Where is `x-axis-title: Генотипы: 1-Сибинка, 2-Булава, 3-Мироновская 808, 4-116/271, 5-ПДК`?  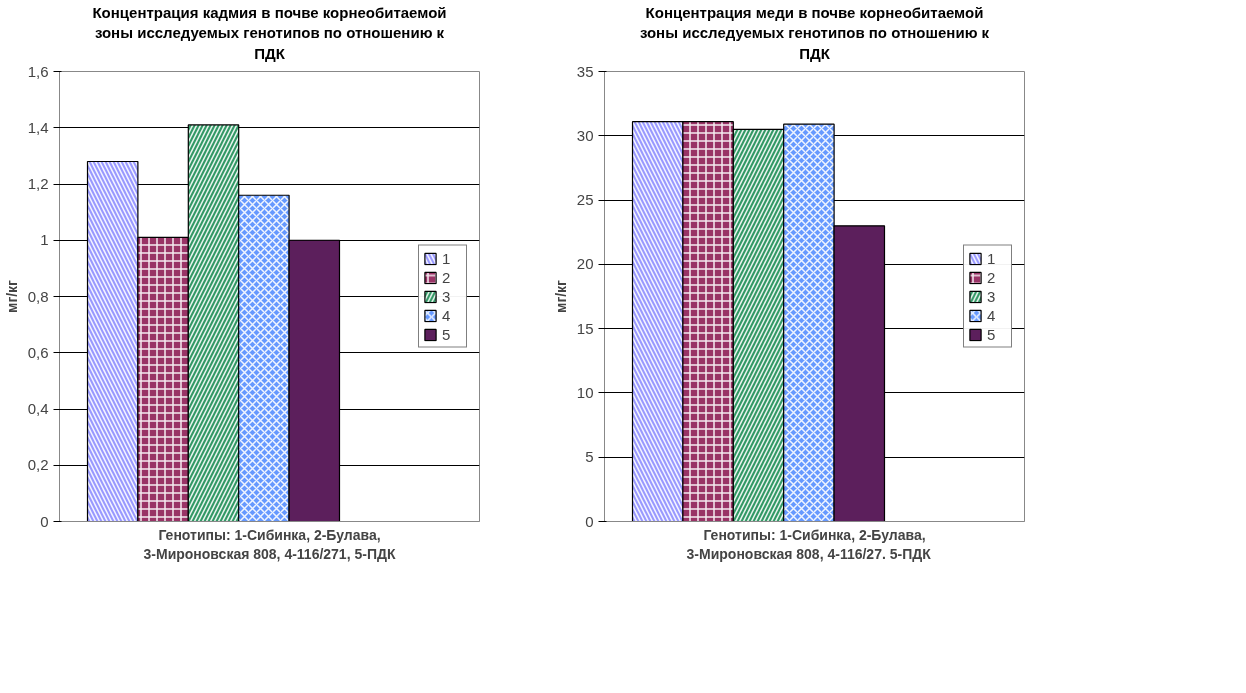 x-axis-title: Генотипы: 1-Сибинка, 2-Булава, 3-Мироновская 808, 4-116/271, 5-ПДК is located at coordinates (269, 544).